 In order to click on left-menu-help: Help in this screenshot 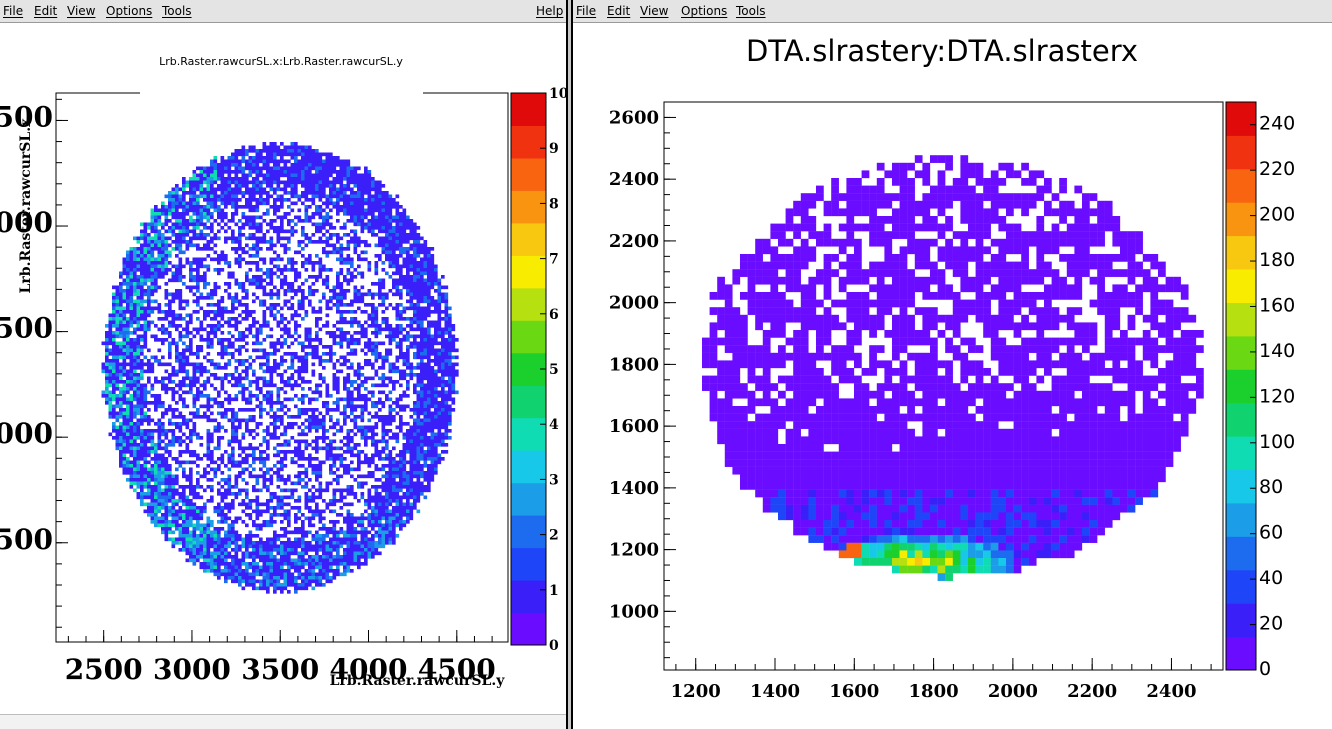, I will do `click(550, 11)`.